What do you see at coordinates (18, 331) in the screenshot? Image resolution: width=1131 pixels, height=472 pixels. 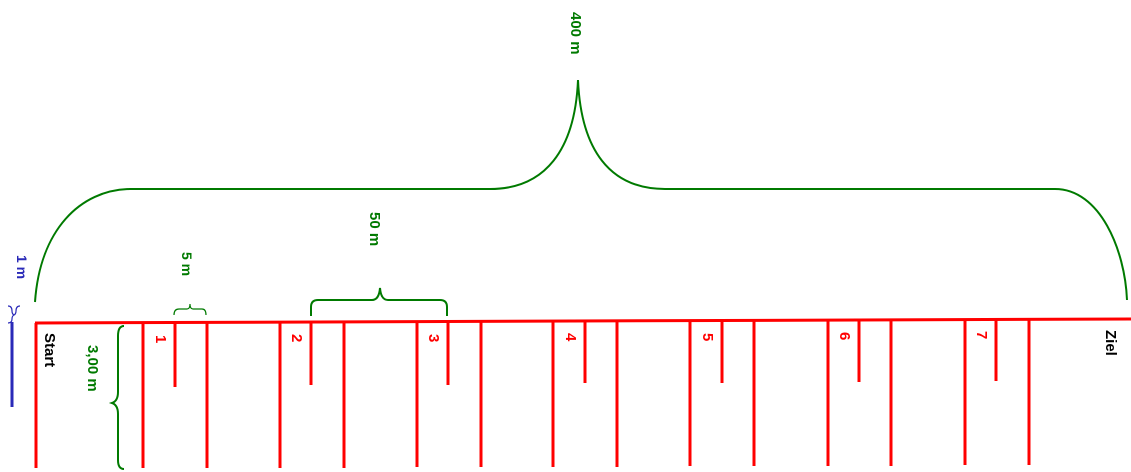 I see `scale-bar-group: 1 m` at bounding box center [18, 331].